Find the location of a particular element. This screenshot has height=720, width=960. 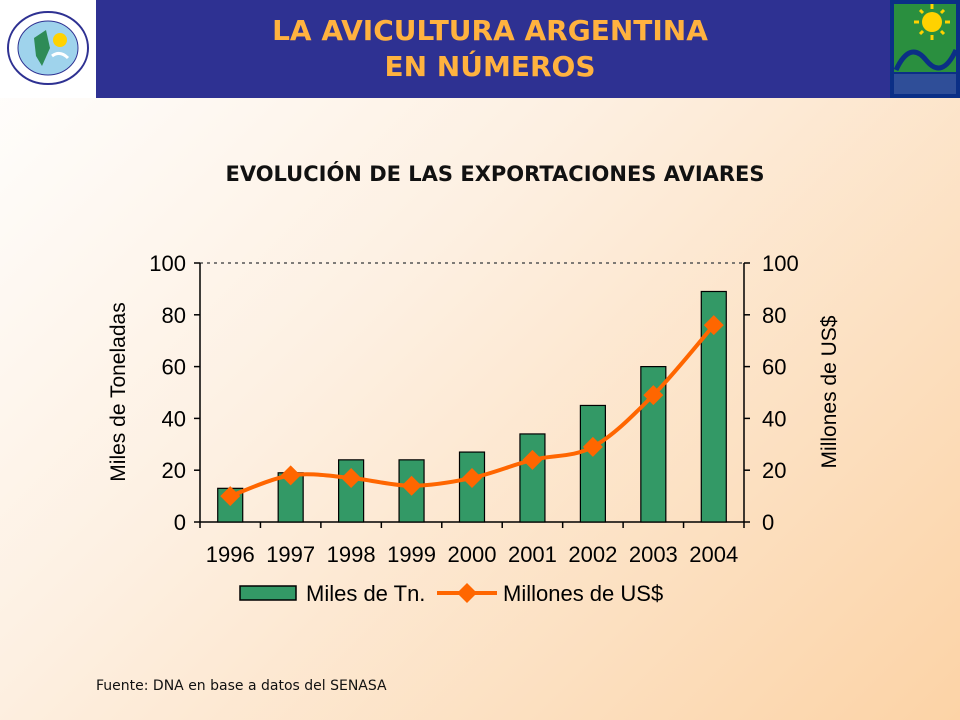

y-tick-label: 20 is located at coordinates (174, 470).